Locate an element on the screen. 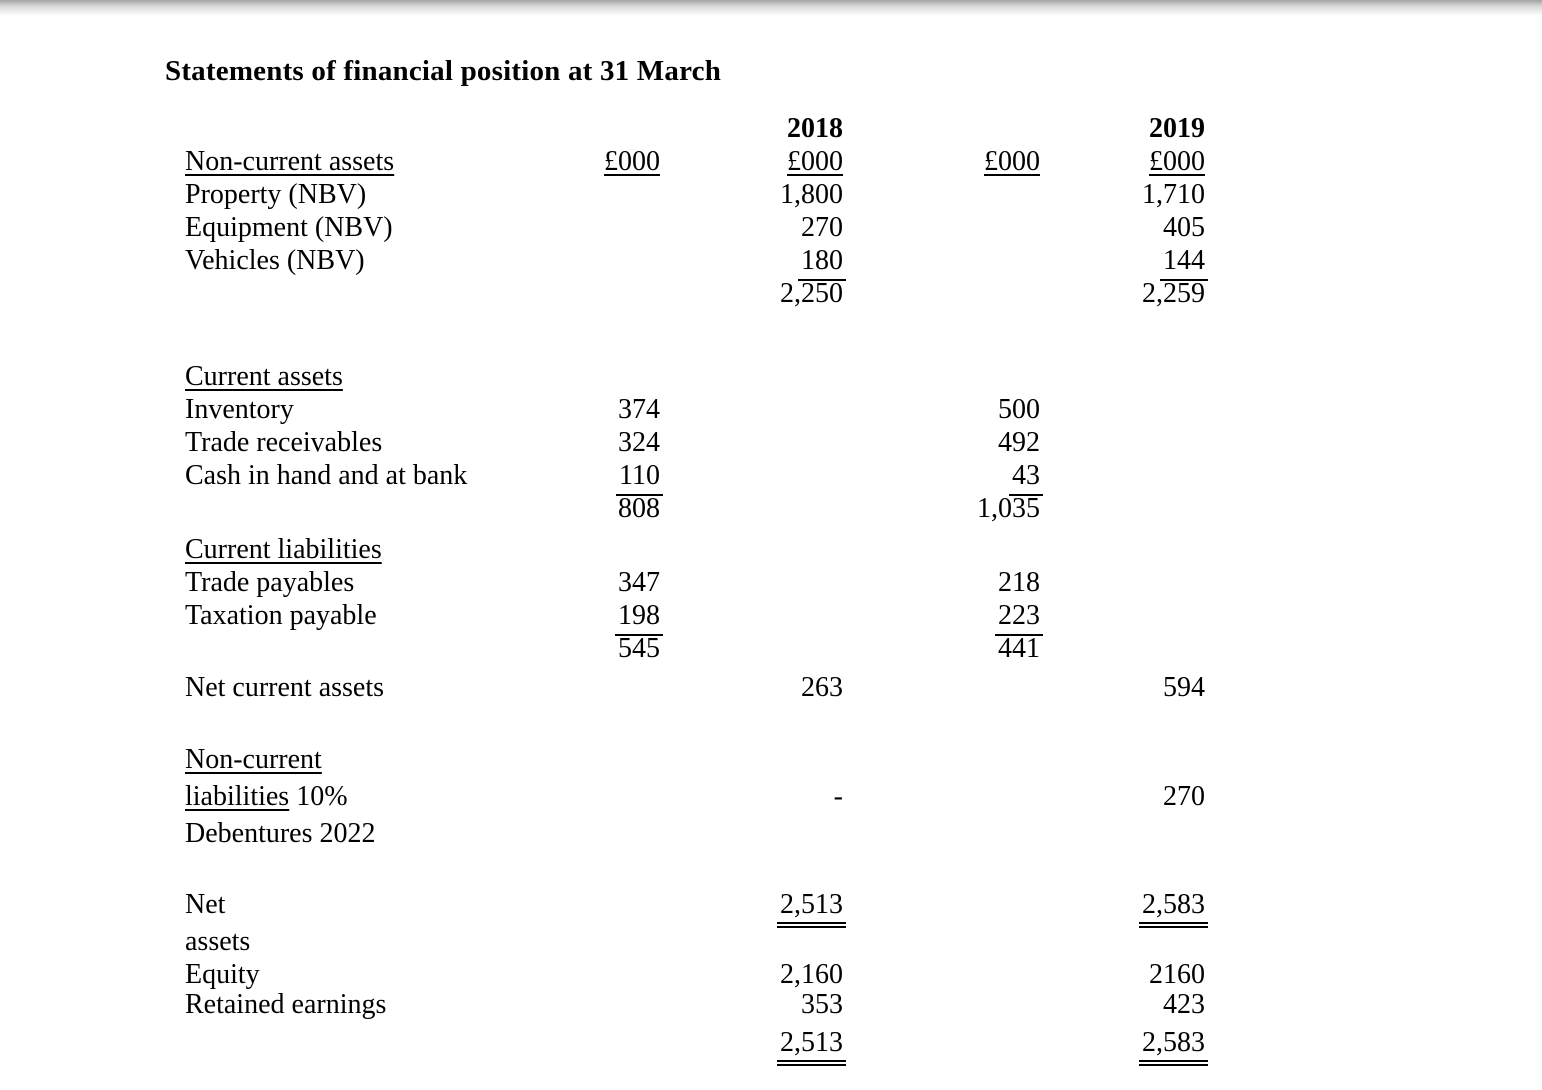 This screenshot has width=1542, height=1090. non-current-liabilities-line2: liabilities 10% is located at coordinates (266, 796).